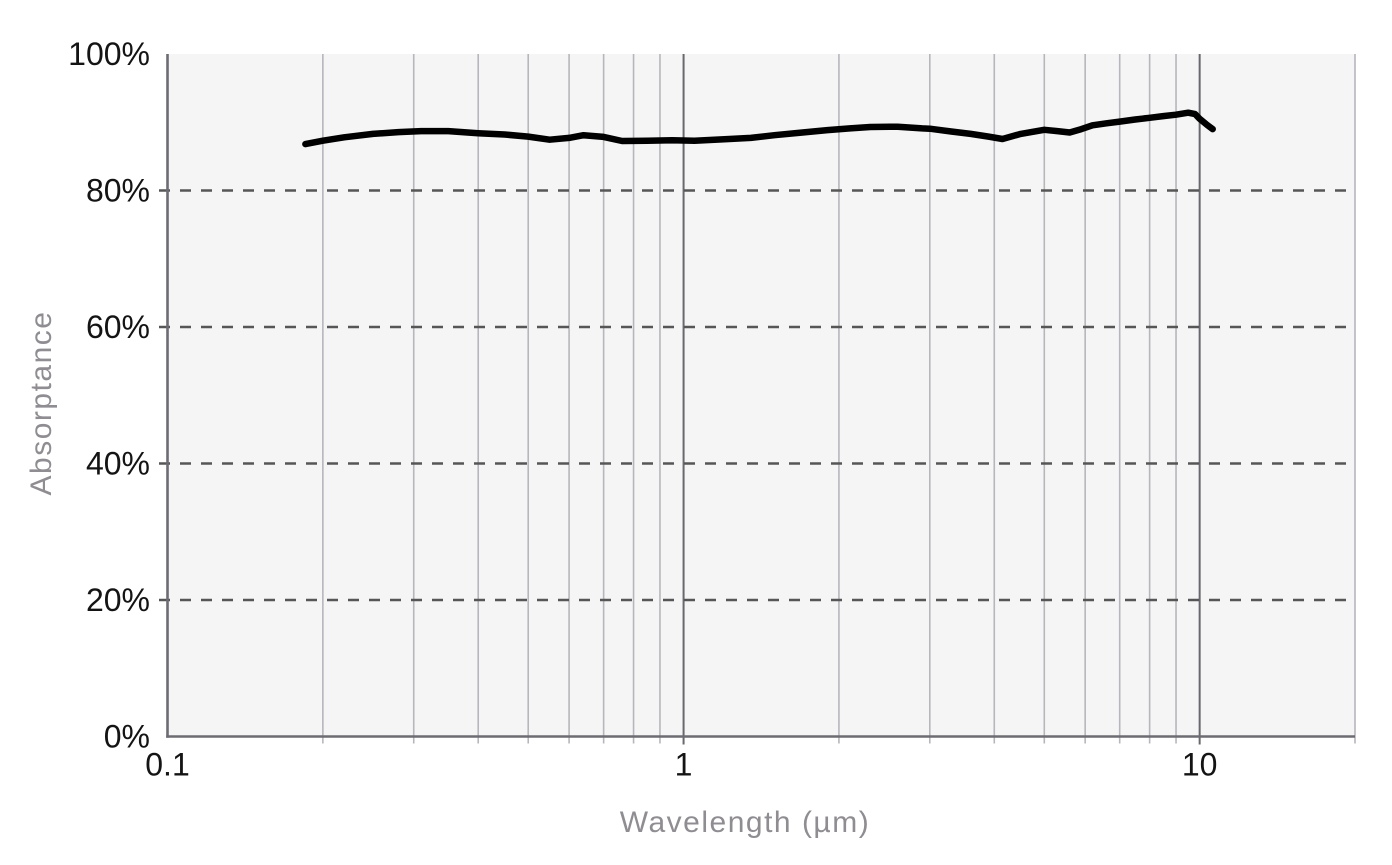 The width and height of the screenshot is (1392, 865). Describe the element at coordinates (109, 54) in the screenshot. I see `y-tick-label: 100%` at that location.